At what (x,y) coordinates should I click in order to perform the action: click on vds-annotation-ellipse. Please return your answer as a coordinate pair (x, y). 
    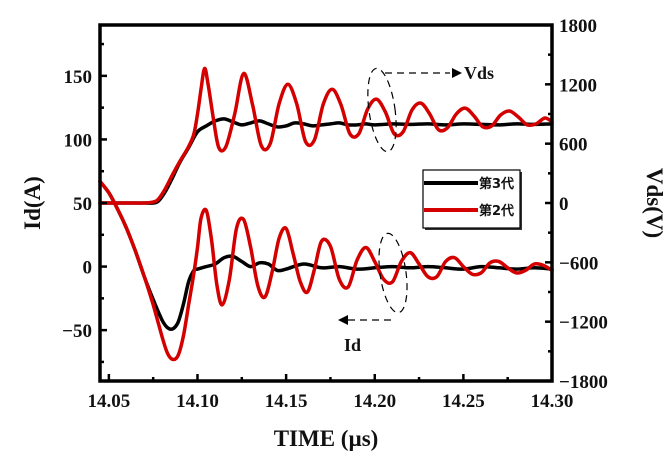
    Looking at the image, I should click on (382, 110).